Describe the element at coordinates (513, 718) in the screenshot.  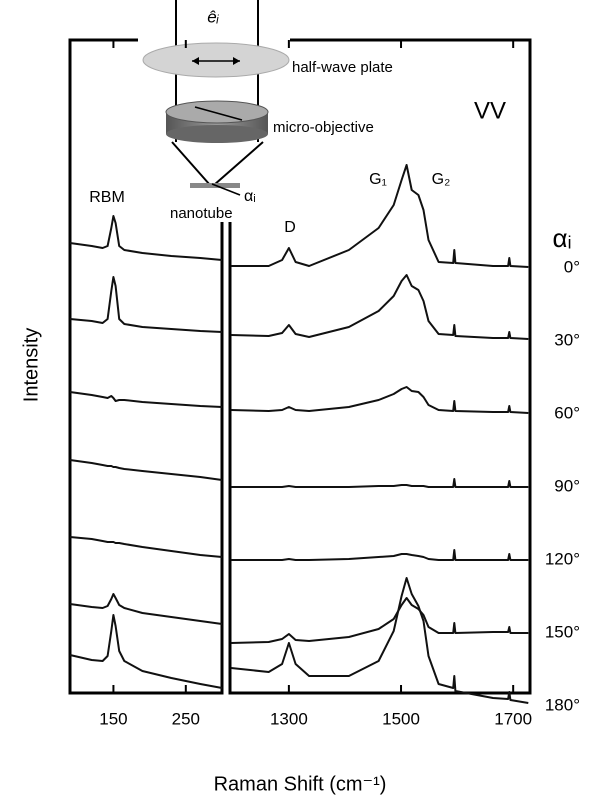
I see `x-tick-label: 1700` at that location.